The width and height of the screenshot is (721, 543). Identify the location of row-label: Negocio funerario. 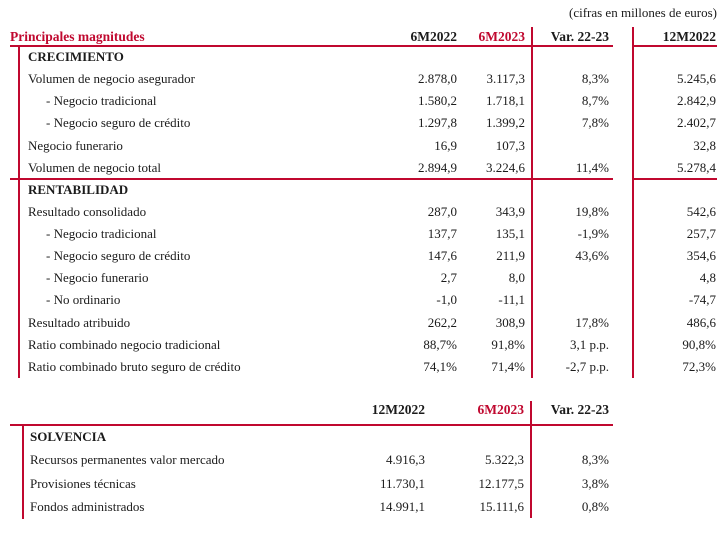
(75, 145).